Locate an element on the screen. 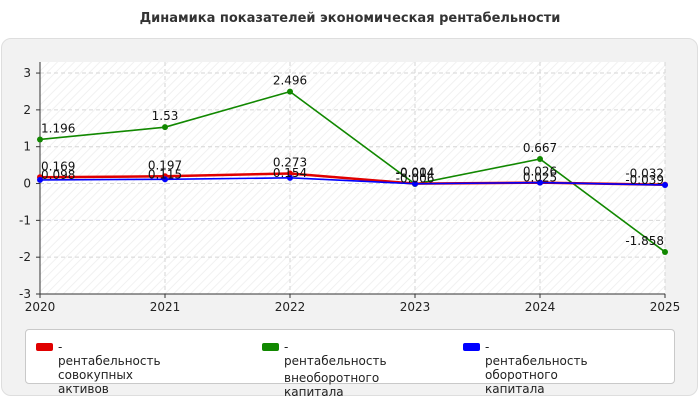 The width and height of the screenshot is (700, 400). x-tick-label: 2025 is located at coordinates (665, 307).